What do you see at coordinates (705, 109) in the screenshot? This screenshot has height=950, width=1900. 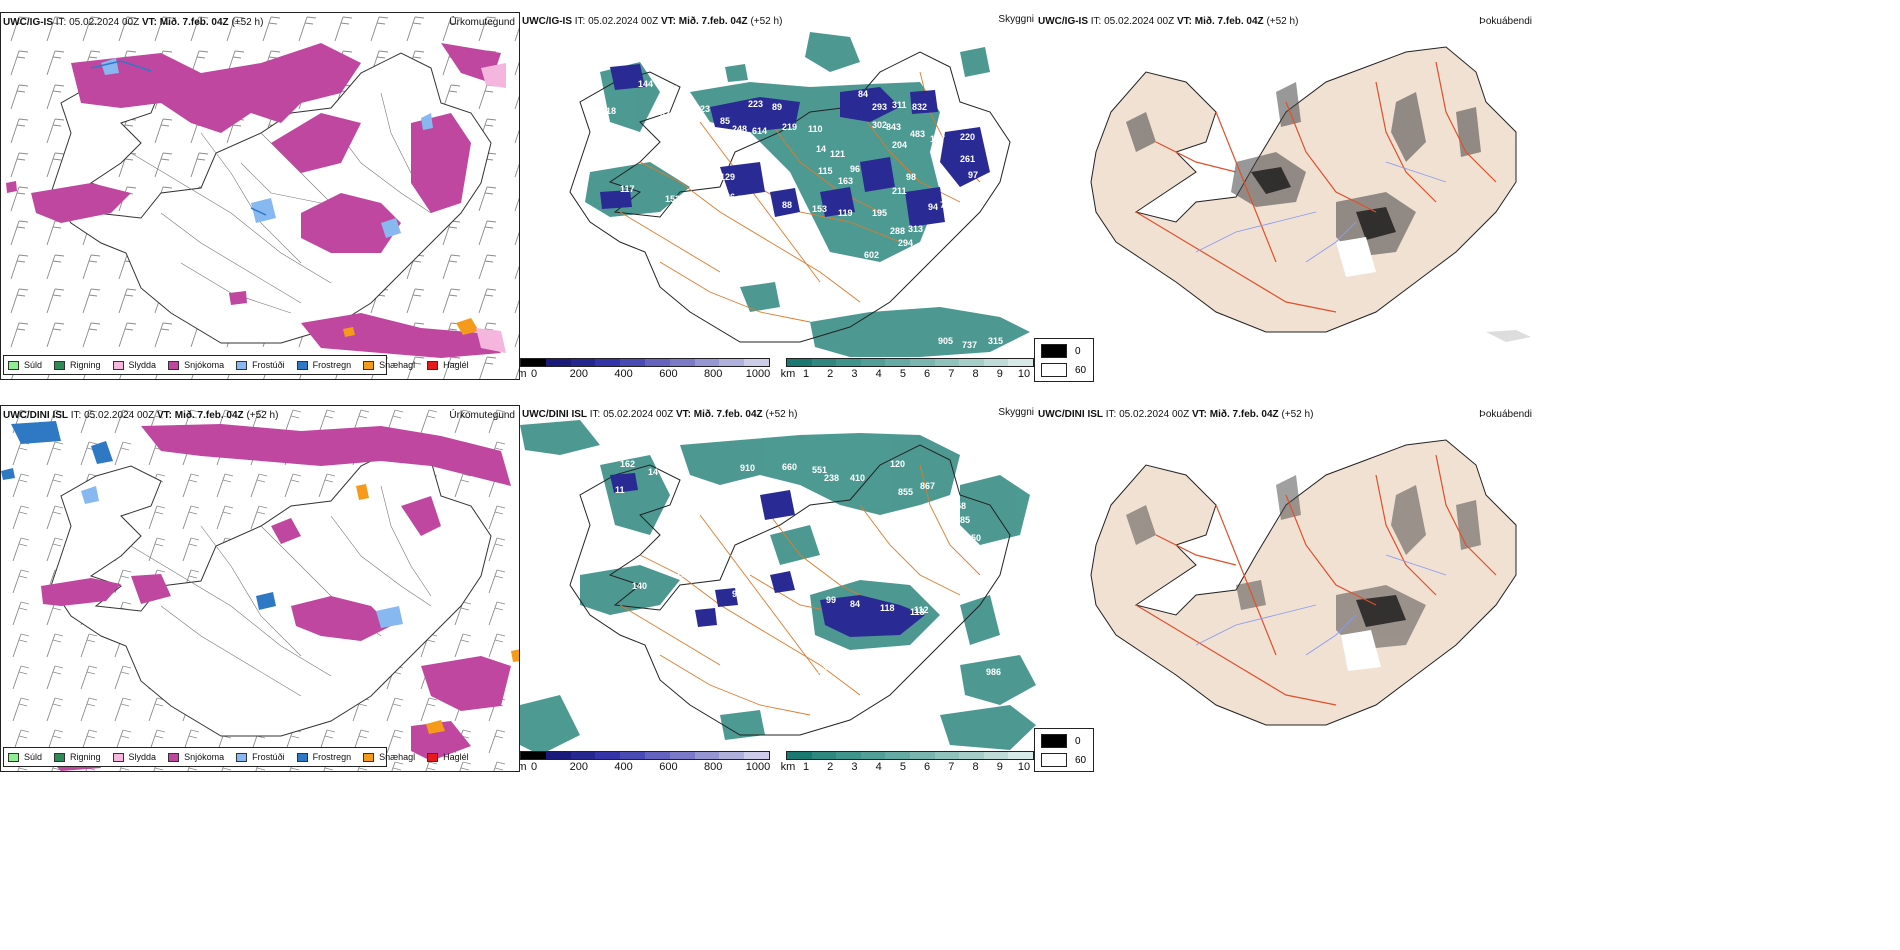 I see `visibility-value: 23` at bounding box center [705, 109].